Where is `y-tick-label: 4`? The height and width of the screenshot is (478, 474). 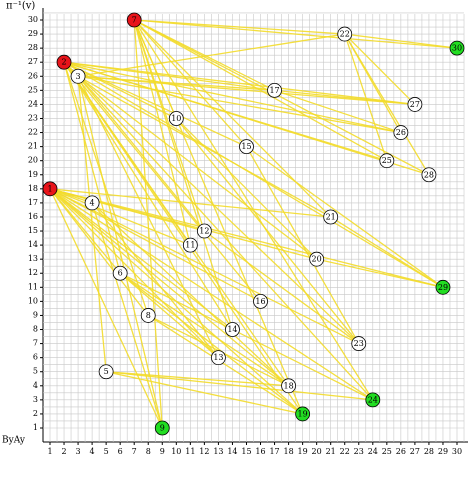 y-tick-label: 4 is located at coordinates (35, 385).